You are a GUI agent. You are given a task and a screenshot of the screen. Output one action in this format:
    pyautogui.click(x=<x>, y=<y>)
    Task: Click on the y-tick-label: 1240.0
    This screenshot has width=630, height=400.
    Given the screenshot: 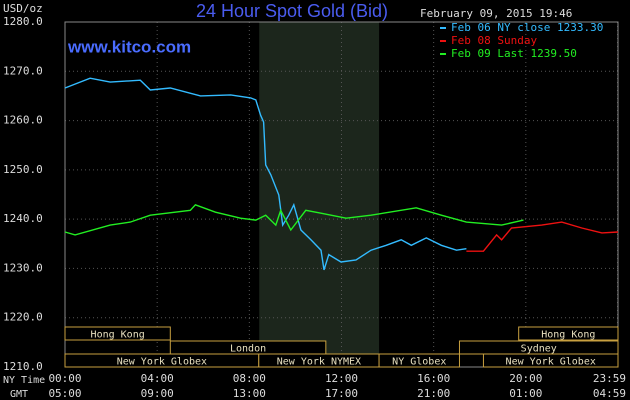 What is the action you would take?
    pyautogui.click(x=23, y=218)
    